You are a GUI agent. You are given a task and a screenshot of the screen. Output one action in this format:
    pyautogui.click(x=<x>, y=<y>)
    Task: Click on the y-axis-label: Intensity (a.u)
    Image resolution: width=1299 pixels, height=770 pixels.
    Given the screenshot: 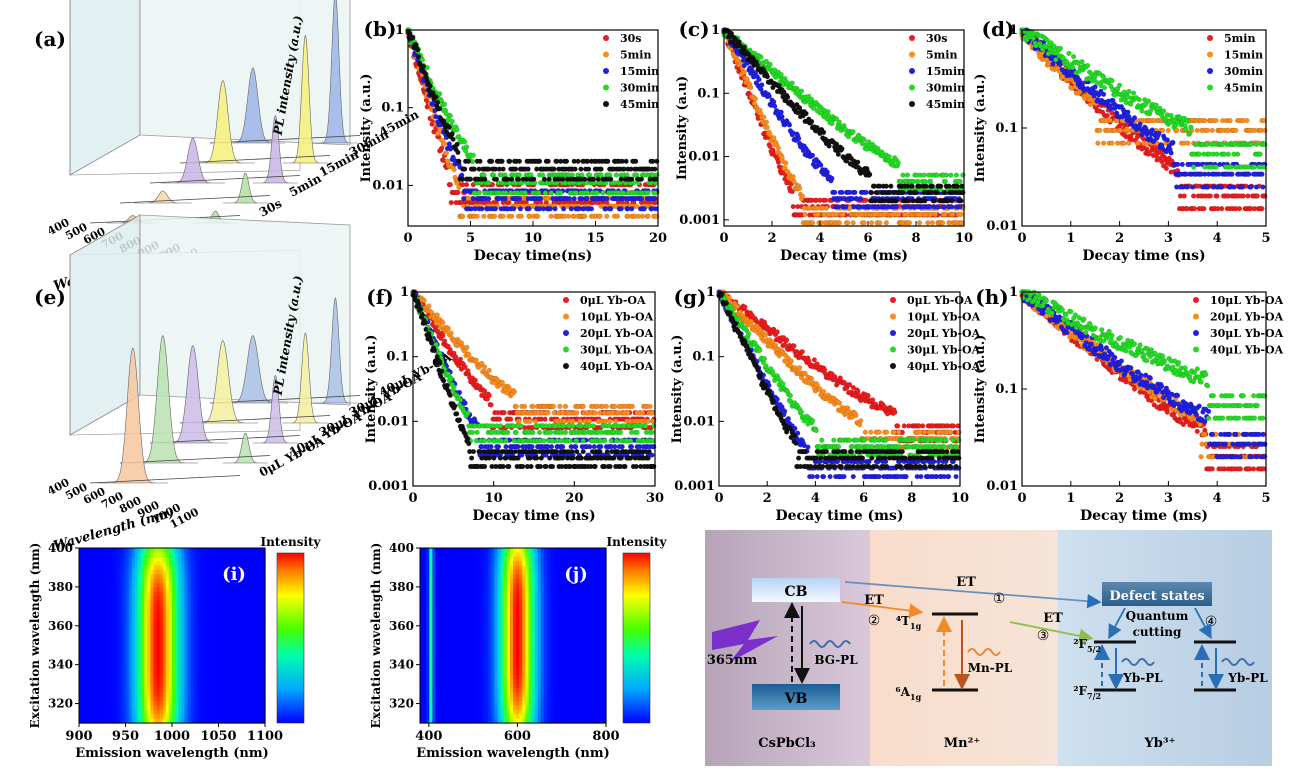 What is the action you would take?
    pyautogui.click(x=682, y=128)
    